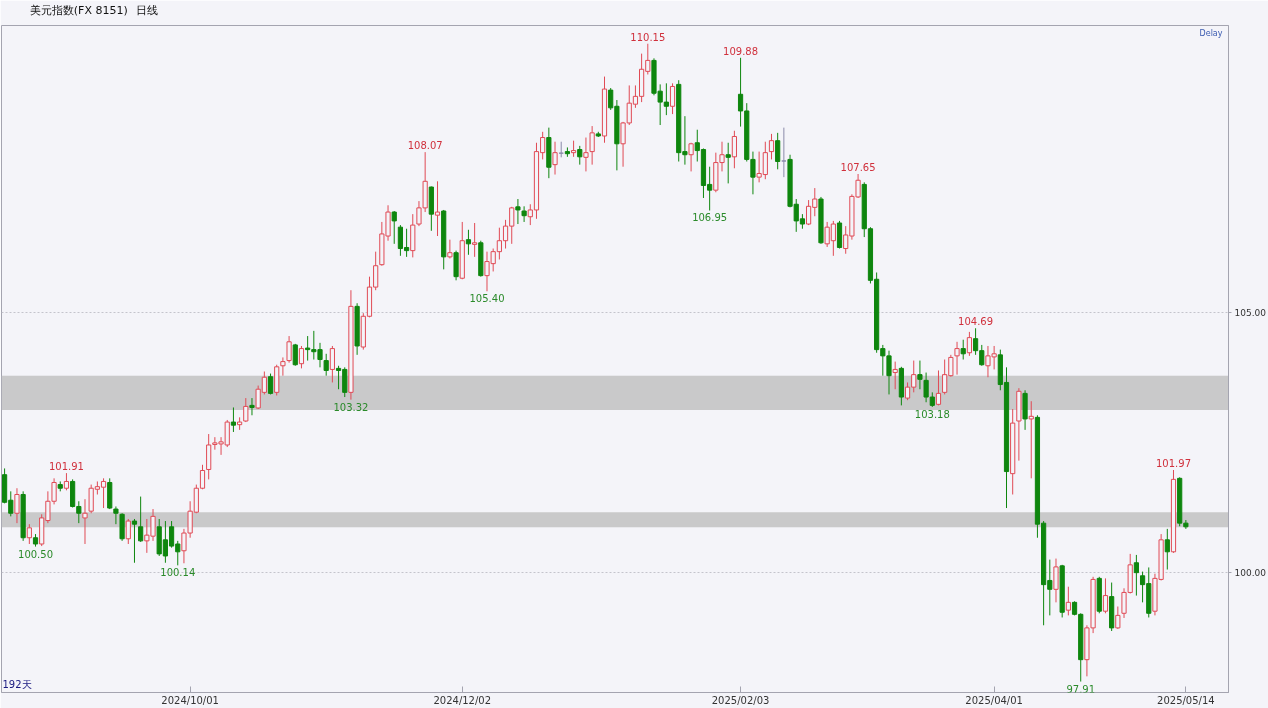 Image resolution: width=1268 pixels, height=708 pixels. Describe the element at coordinates (1250, 312) in the screenshot. I see `y-tick-label: 105.00` at that location.